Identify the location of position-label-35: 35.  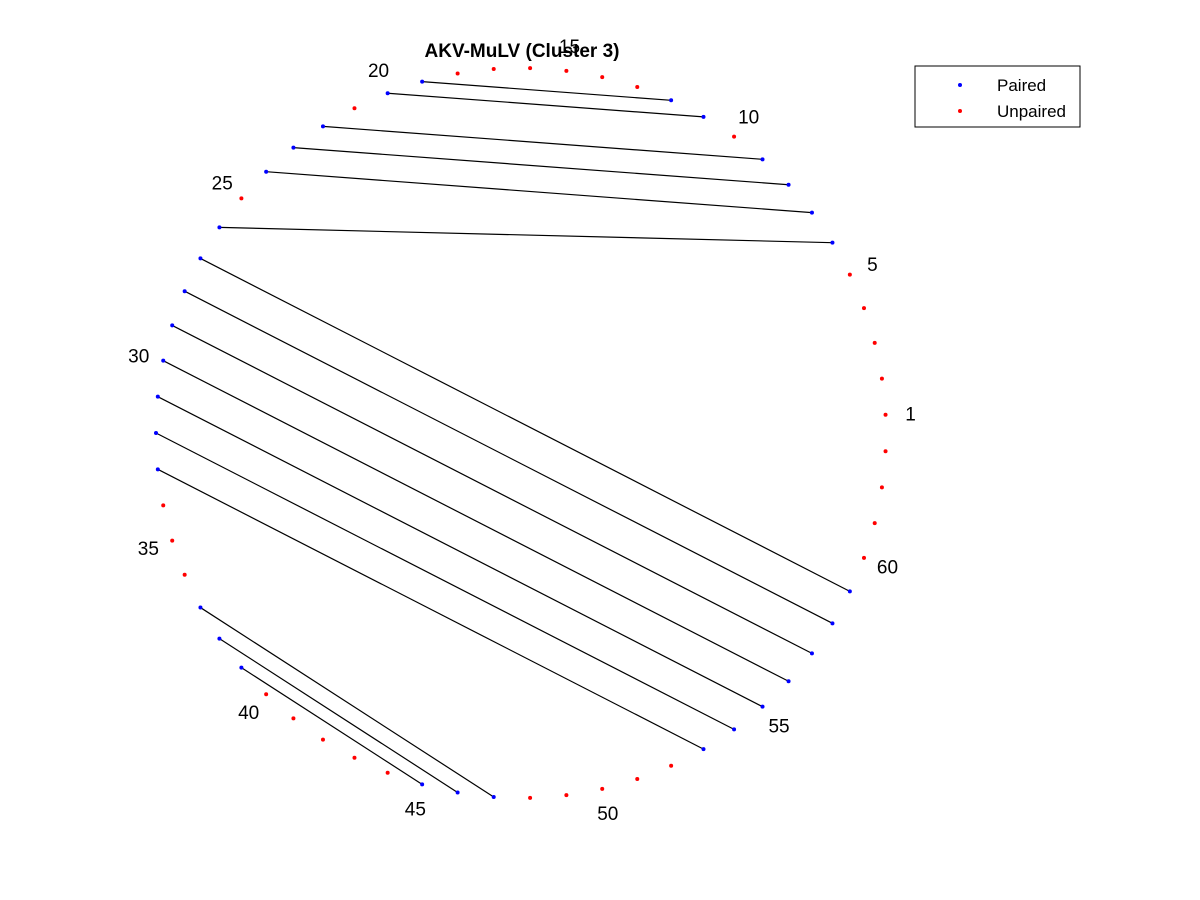
(148, 549).